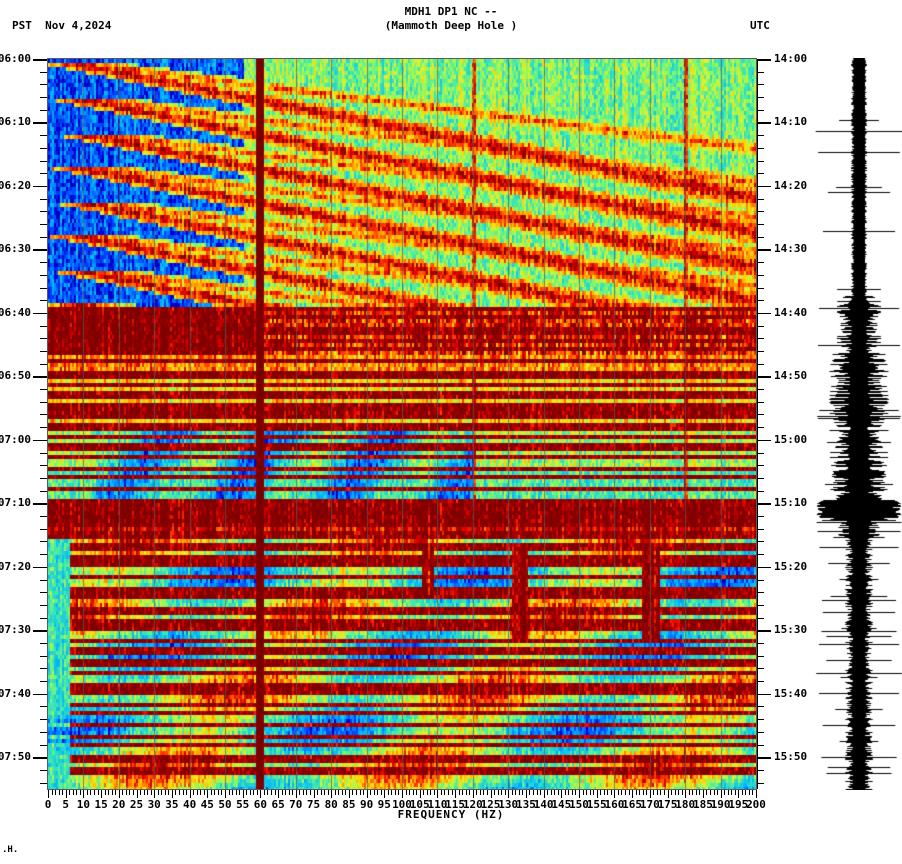 This screenshot has height=864, width=902. I want to click on frequency-label: 60, so click(260, 804).